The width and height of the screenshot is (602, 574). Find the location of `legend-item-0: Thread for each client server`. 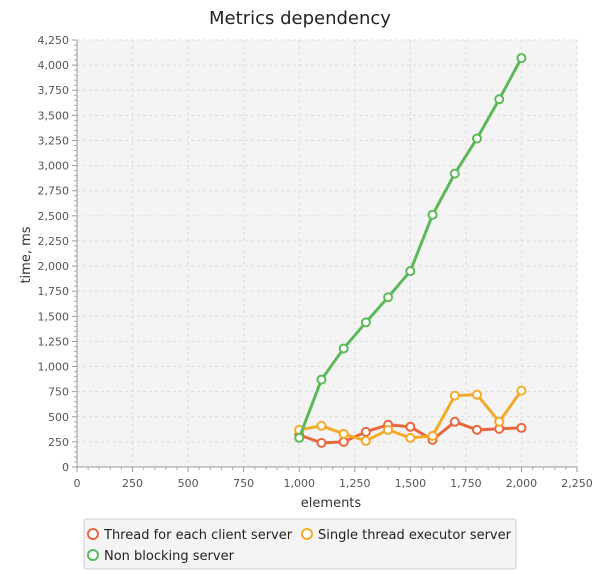

legend-item-0: Thread for each client server is located at coordinates (190, 535).